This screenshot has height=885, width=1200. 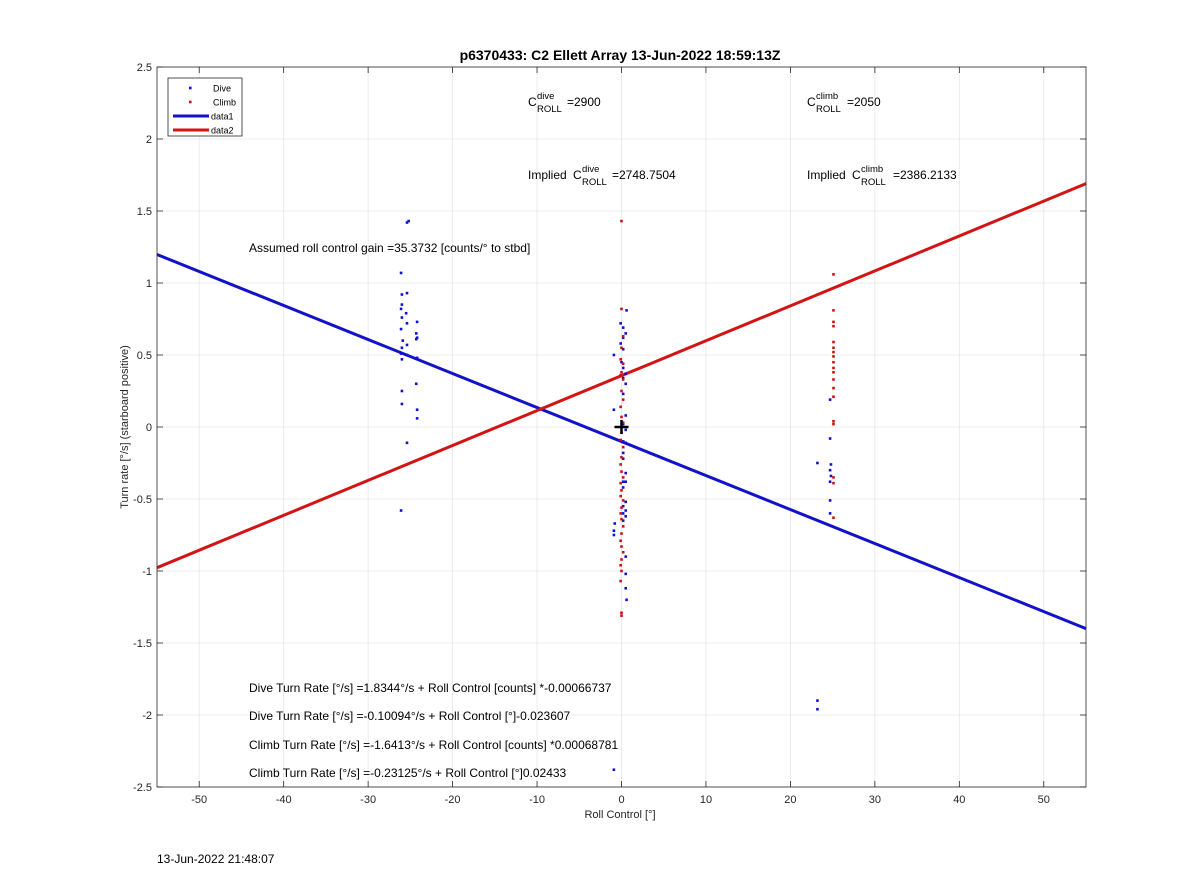 I want to click on footer-timestamp: 13-Jun-2022 21:48:07, so click(x=216, y=859).